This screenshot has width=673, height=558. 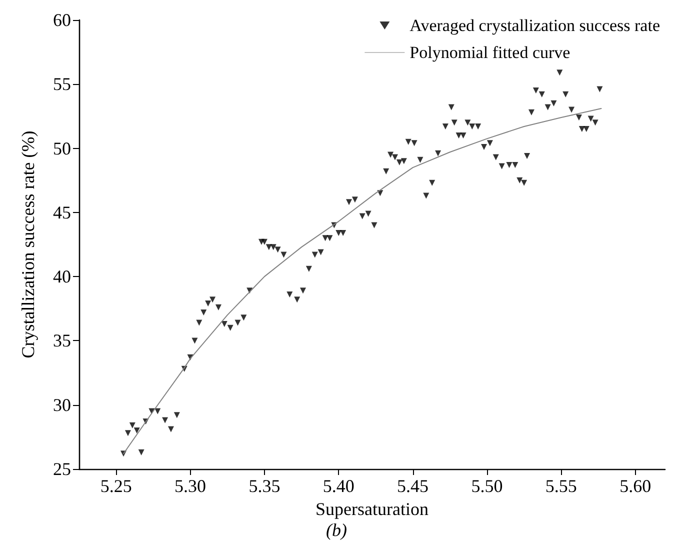 What do you see at coordinates (338, 486) in the screenshot?
I see `x-tick-label: 5.40` at bounding box center [338, 486].